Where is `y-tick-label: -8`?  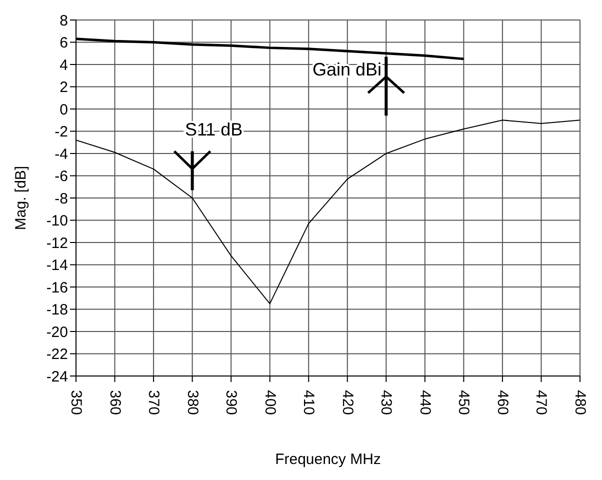
y-tick-label: -8 is located at coordinates (61, 199).